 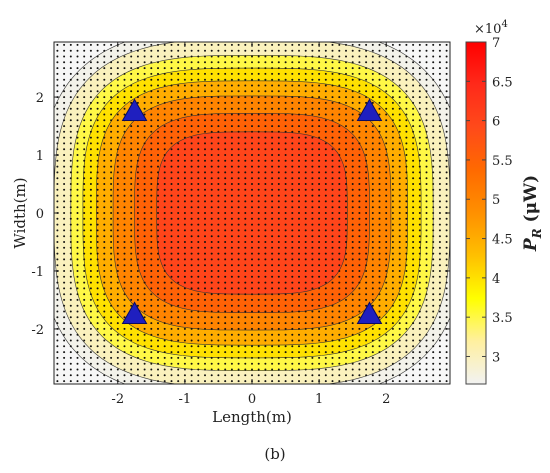 What do you see at coordinates (496, 122) in the screenshot?
I see `colorbar-tick-label: 6` at bounding box center [496, 122].